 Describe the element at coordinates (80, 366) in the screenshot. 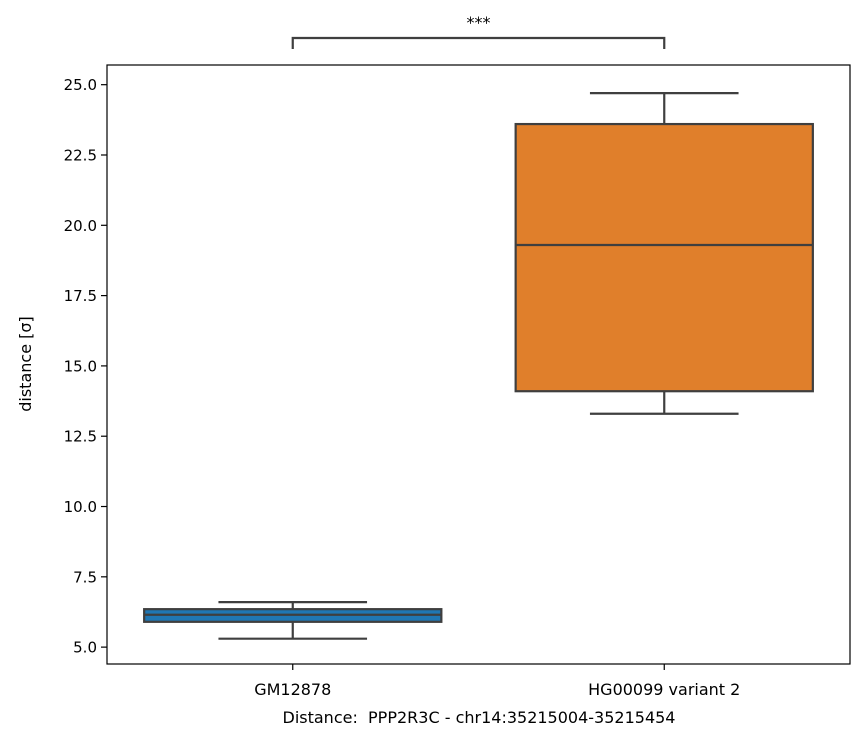

I see `y-tick-label: 15.0` at that location.